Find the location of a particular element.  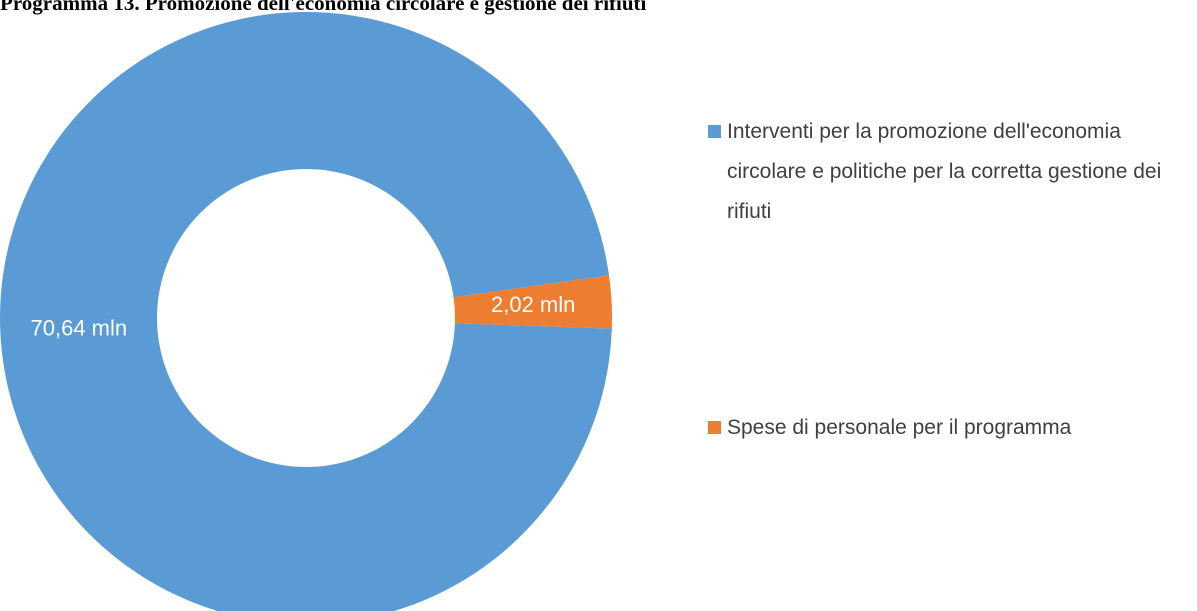

legend-item: Spese di personale per il programma is located at coordinates (948, 428).